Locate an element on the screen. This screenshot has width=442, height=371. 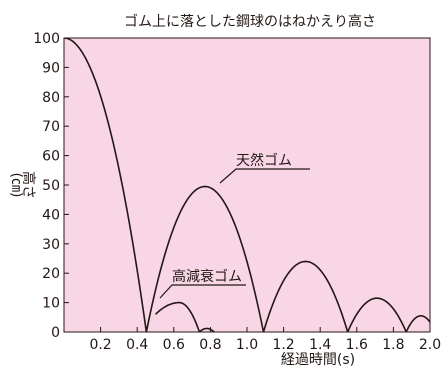
x-tick-label: 0.2 is located at coordinates (100, 345).